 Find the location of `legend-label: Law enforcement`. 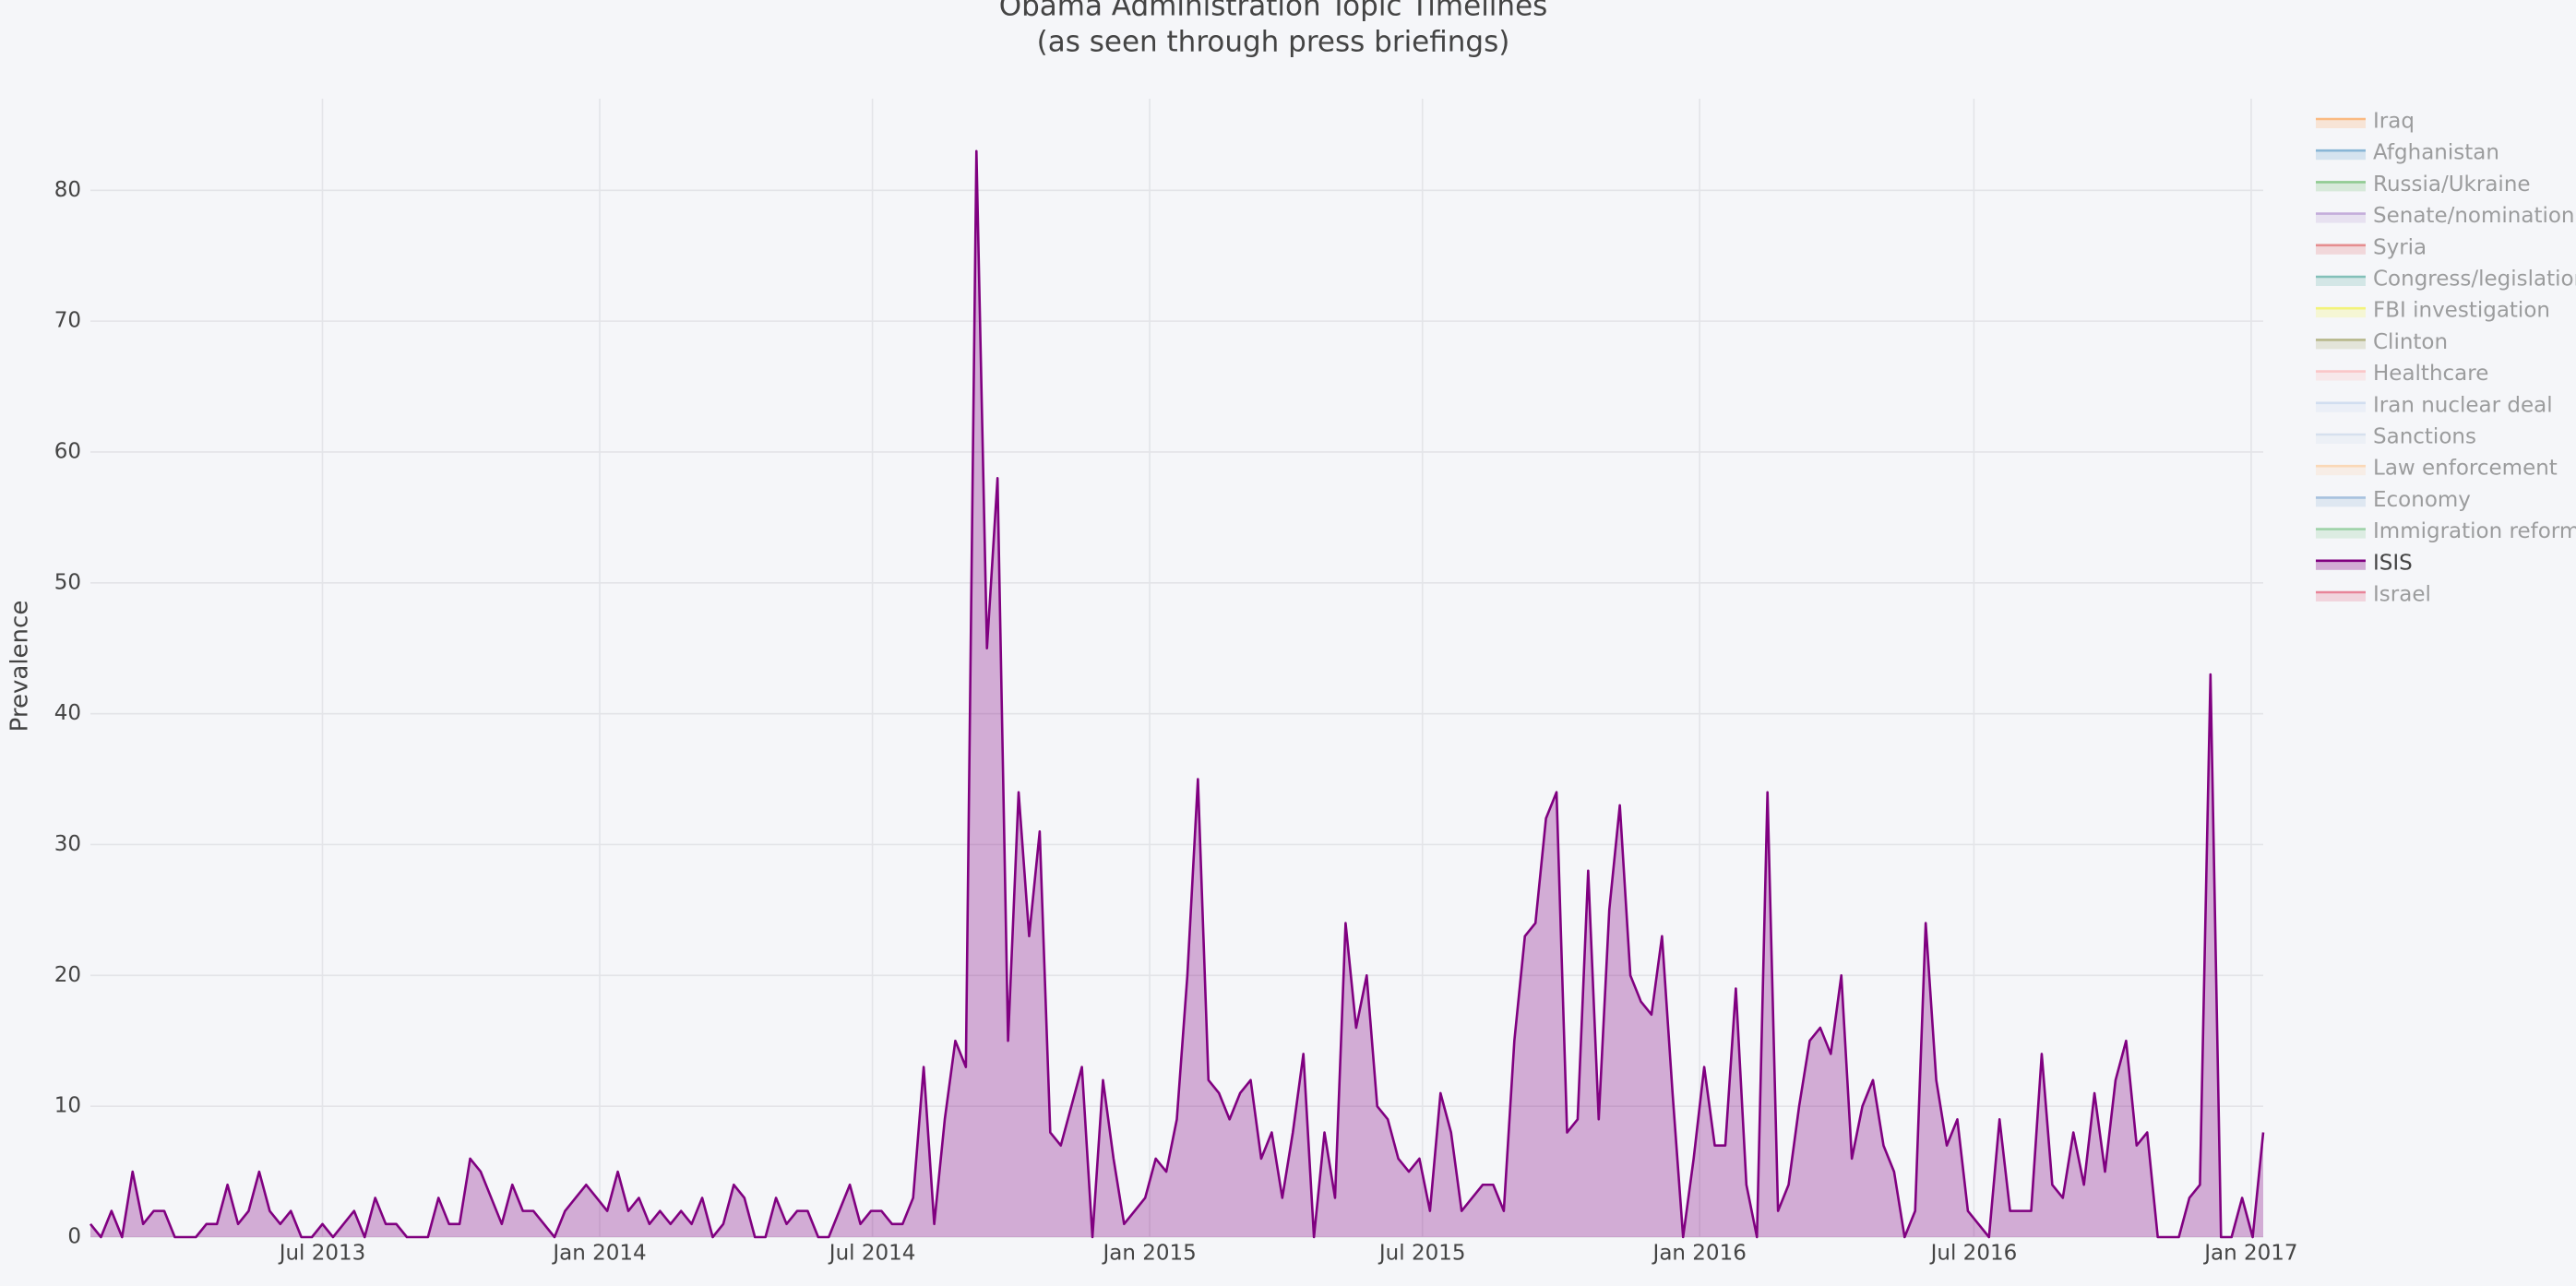

legend-label: Law enforcement is located at coordinates (2465, 469).